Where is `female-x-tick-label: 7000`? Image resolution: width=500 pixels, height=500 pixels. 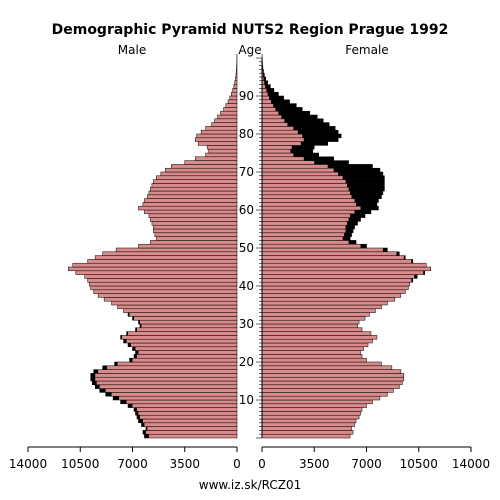
female-x-tick-label: 7000 is located at coordinates (366, 464).